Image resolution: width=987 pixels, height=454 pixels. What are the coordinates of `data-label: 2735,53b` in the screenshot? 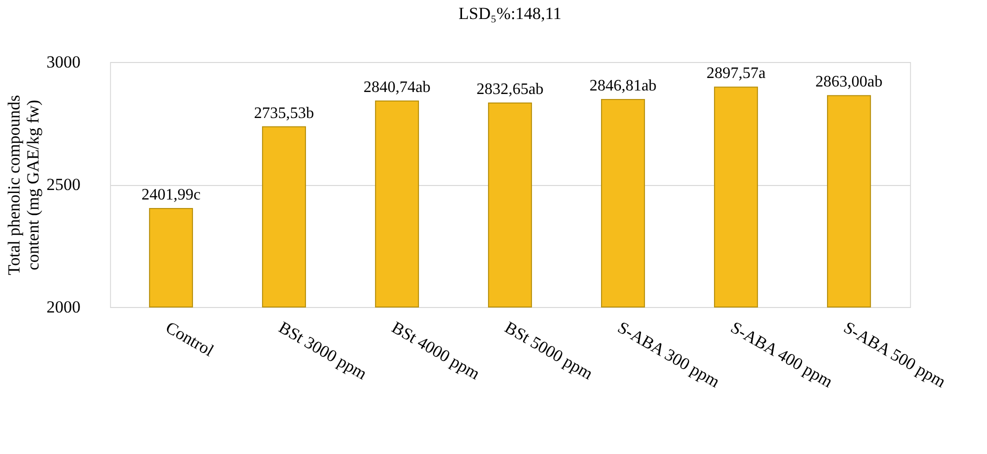 It's located at (284, 113).